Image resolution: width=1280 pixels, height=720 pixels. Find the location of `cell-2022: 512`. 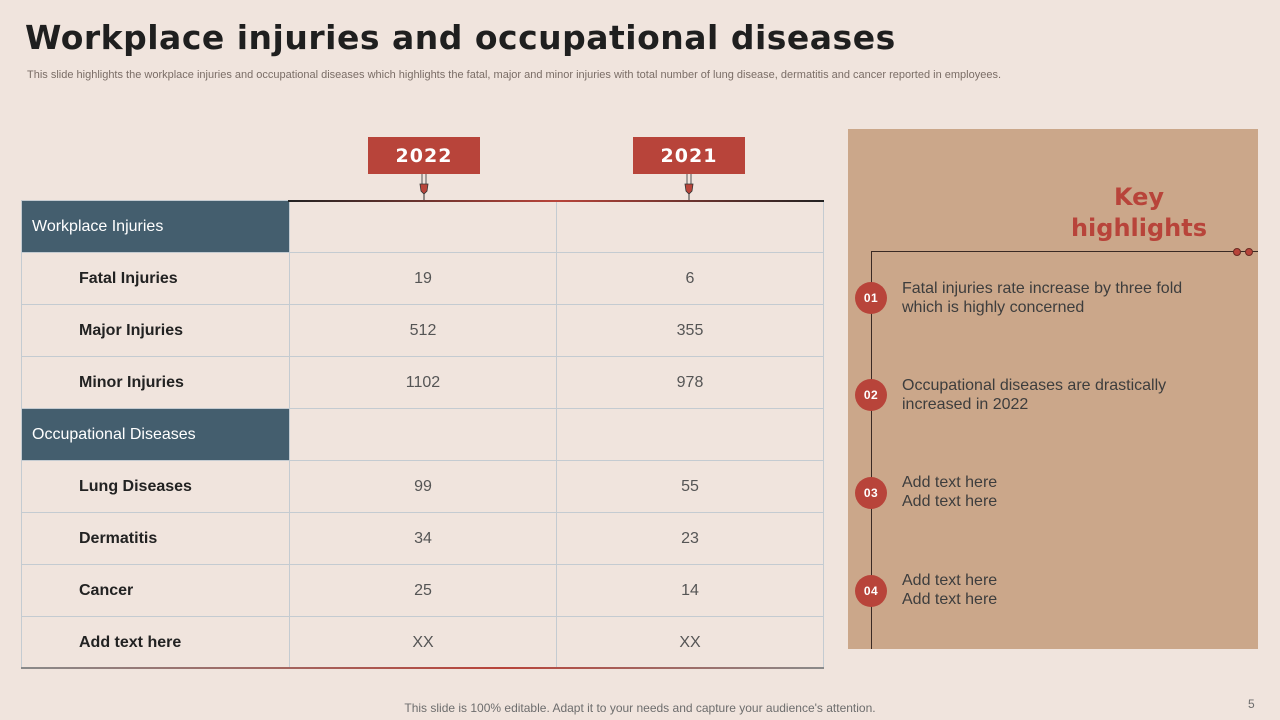

cell-2022: 512 is located at coordinates (423, 330).